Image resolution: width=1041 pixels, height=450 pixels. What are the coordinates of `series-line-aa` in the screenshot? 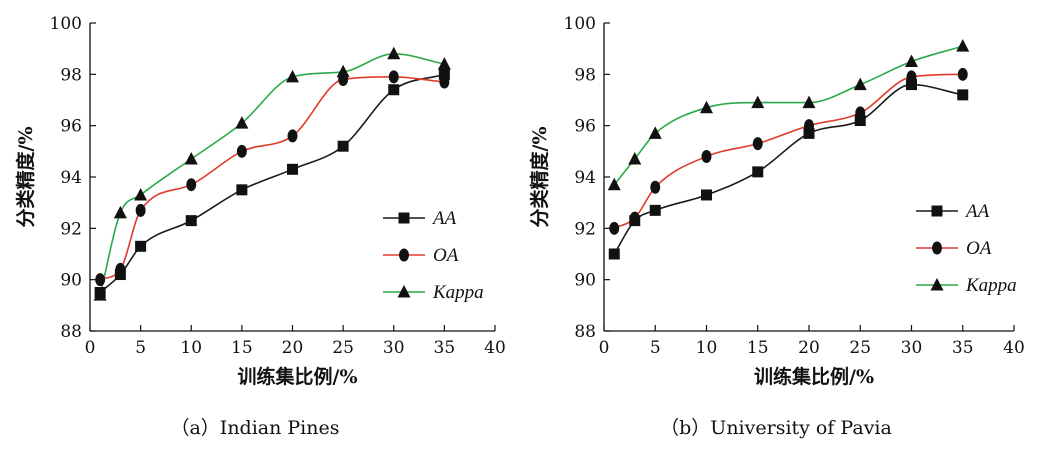 It's located at (788, 169).